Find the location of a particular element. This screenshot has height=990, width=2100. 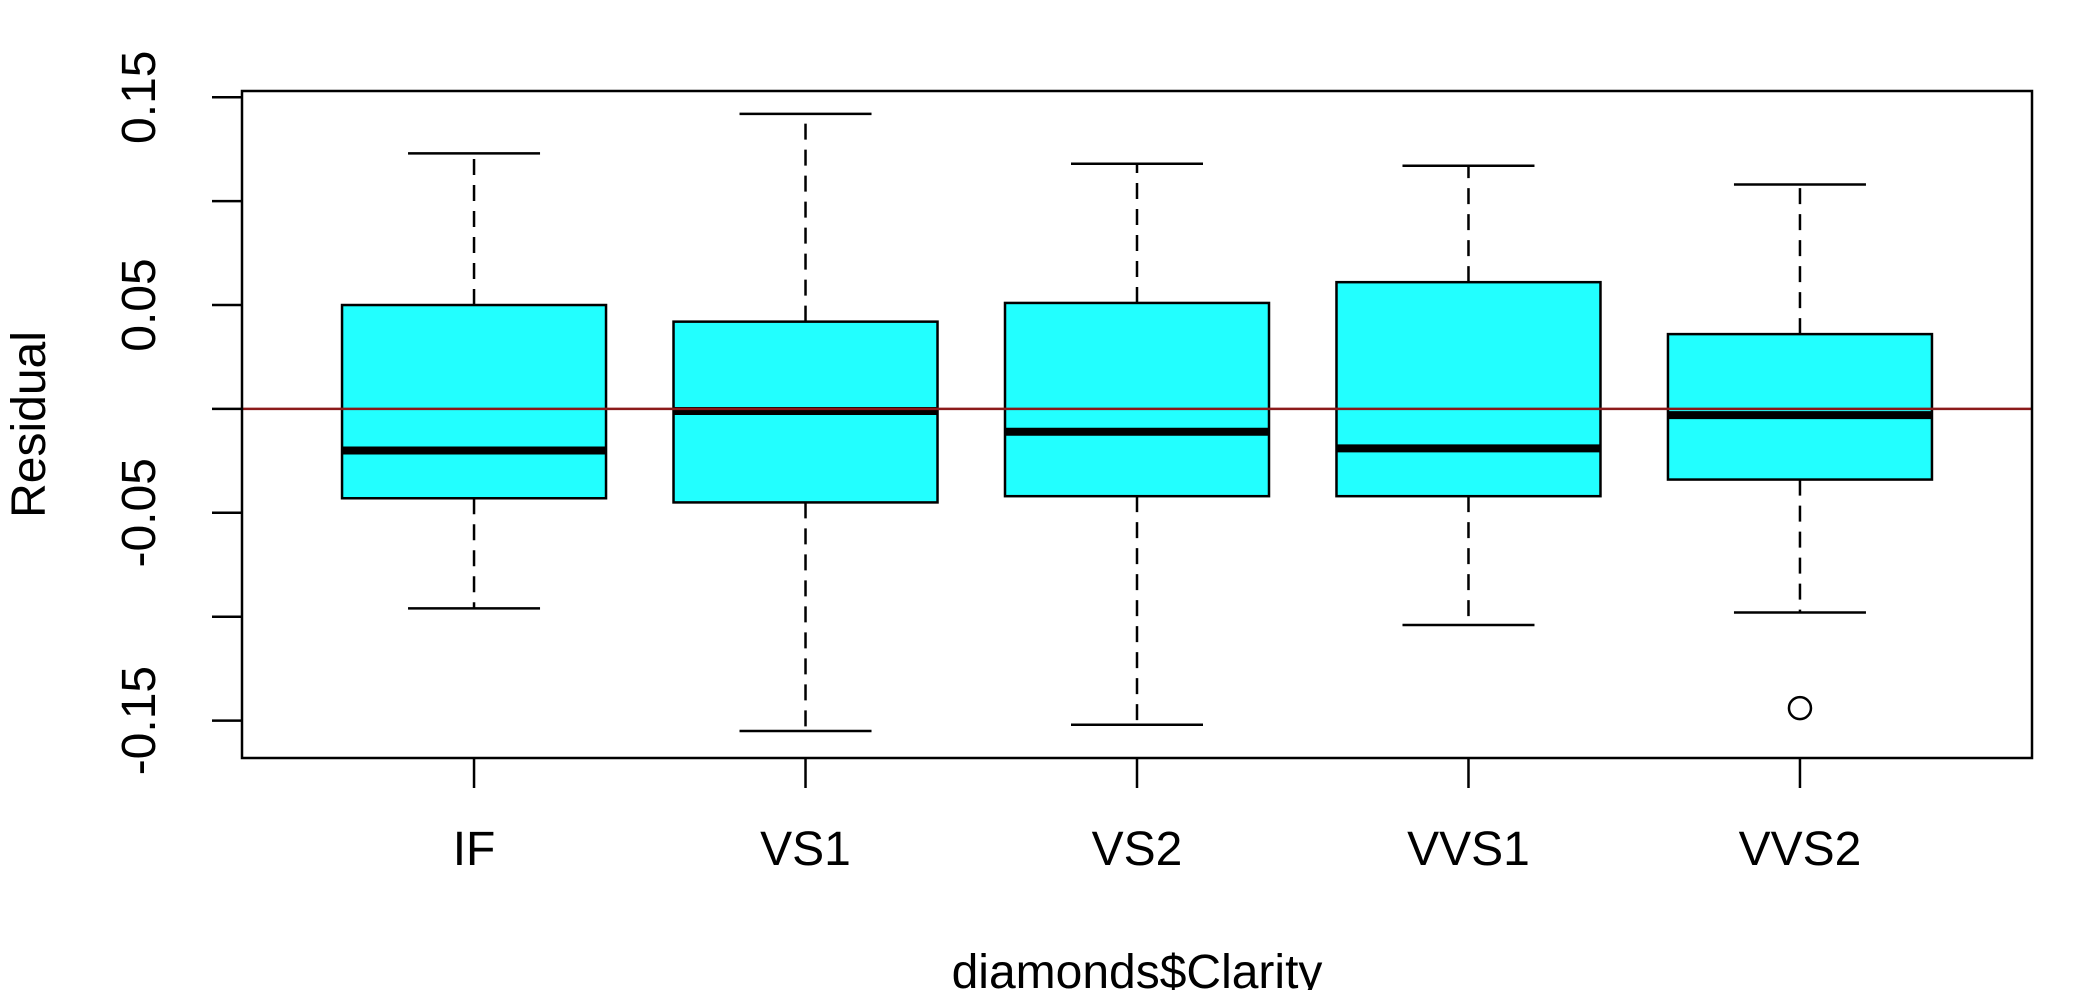

x-tick-label: VVS2 is located at coordinates (1800, 849).